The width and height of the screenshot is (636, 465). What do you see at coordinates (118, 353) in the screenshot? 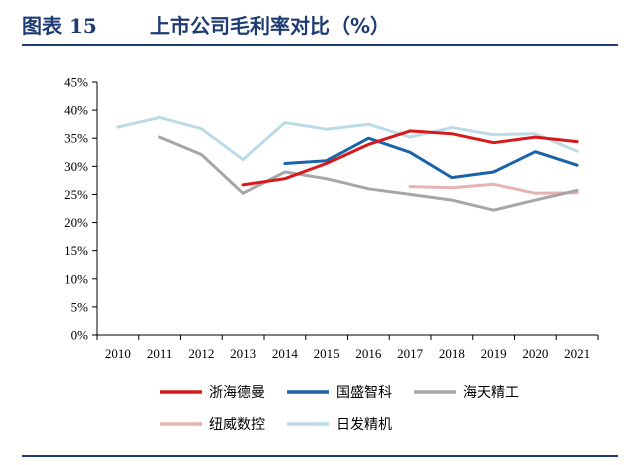
I see `x-tick-label: 2010` at bounding box center [118, 353].